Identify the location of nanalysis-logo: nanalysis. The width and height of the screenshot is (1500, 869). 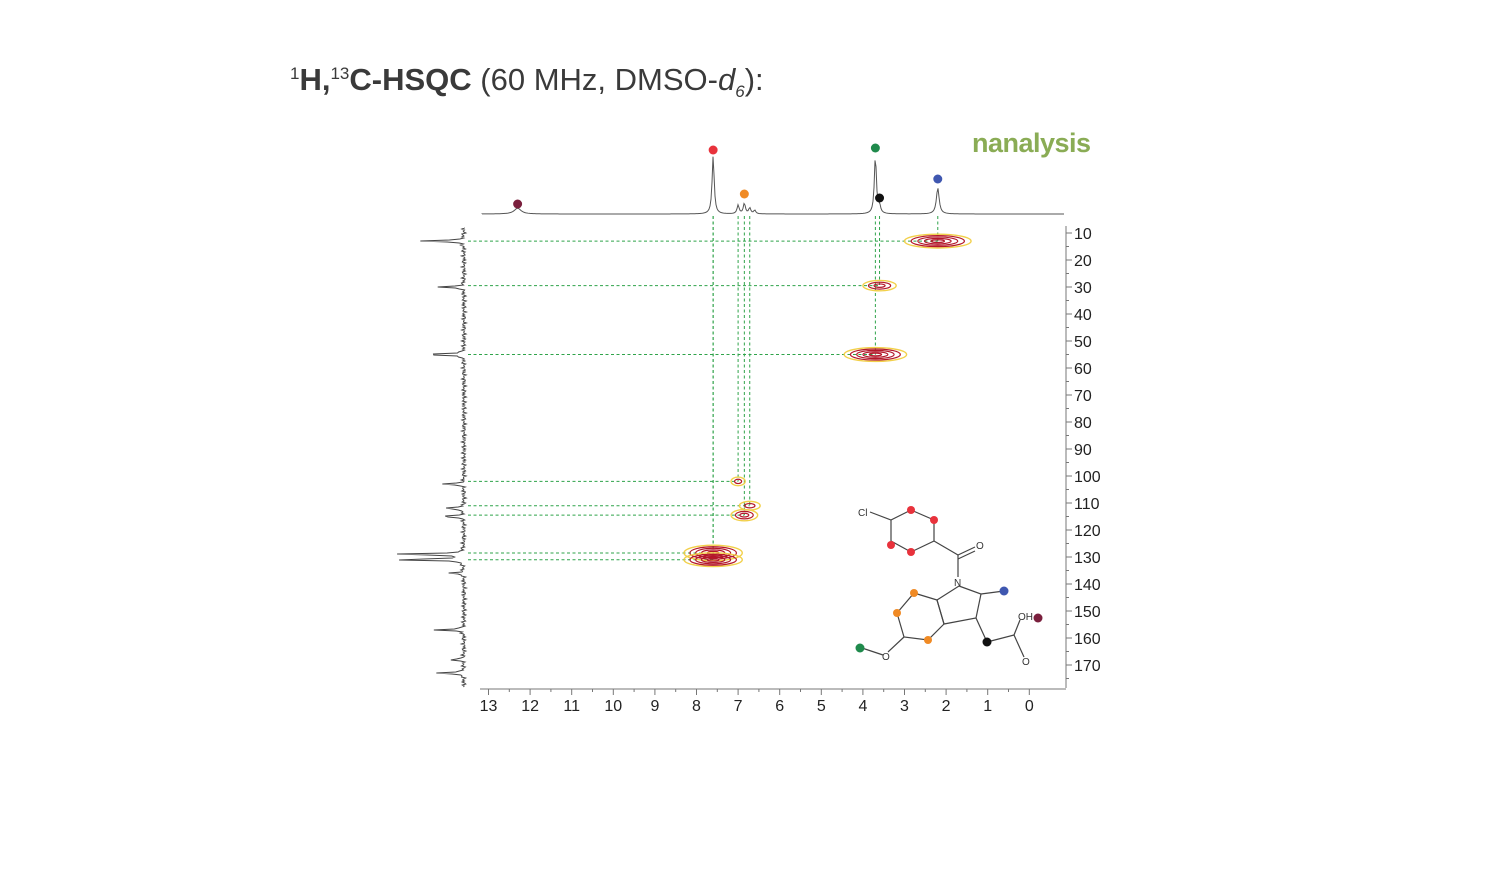
(1031, 143).